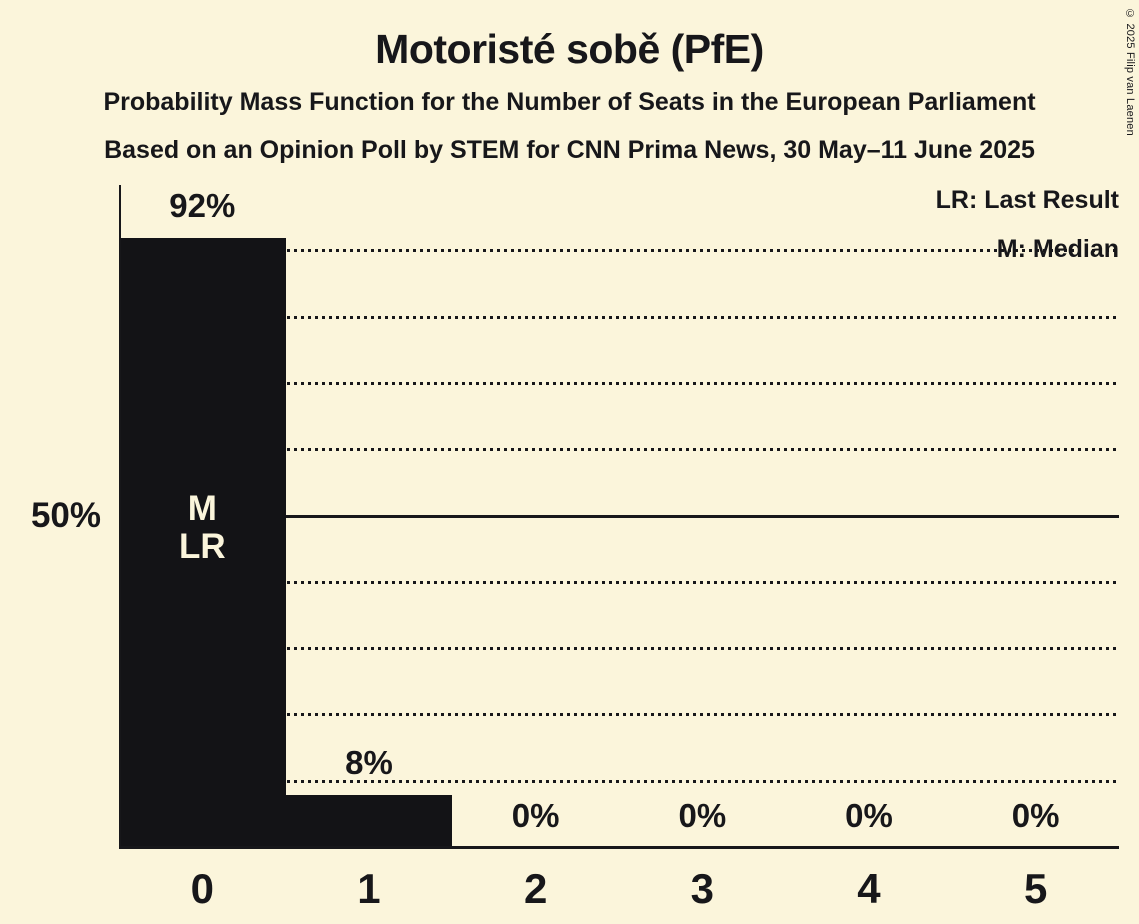 This screenshot has height=924, width=1139. Describe the element at coordinates (1130, 72) in the screenshot. I see `copyright-notice: © 2025 Filip van Laenen` at that location.